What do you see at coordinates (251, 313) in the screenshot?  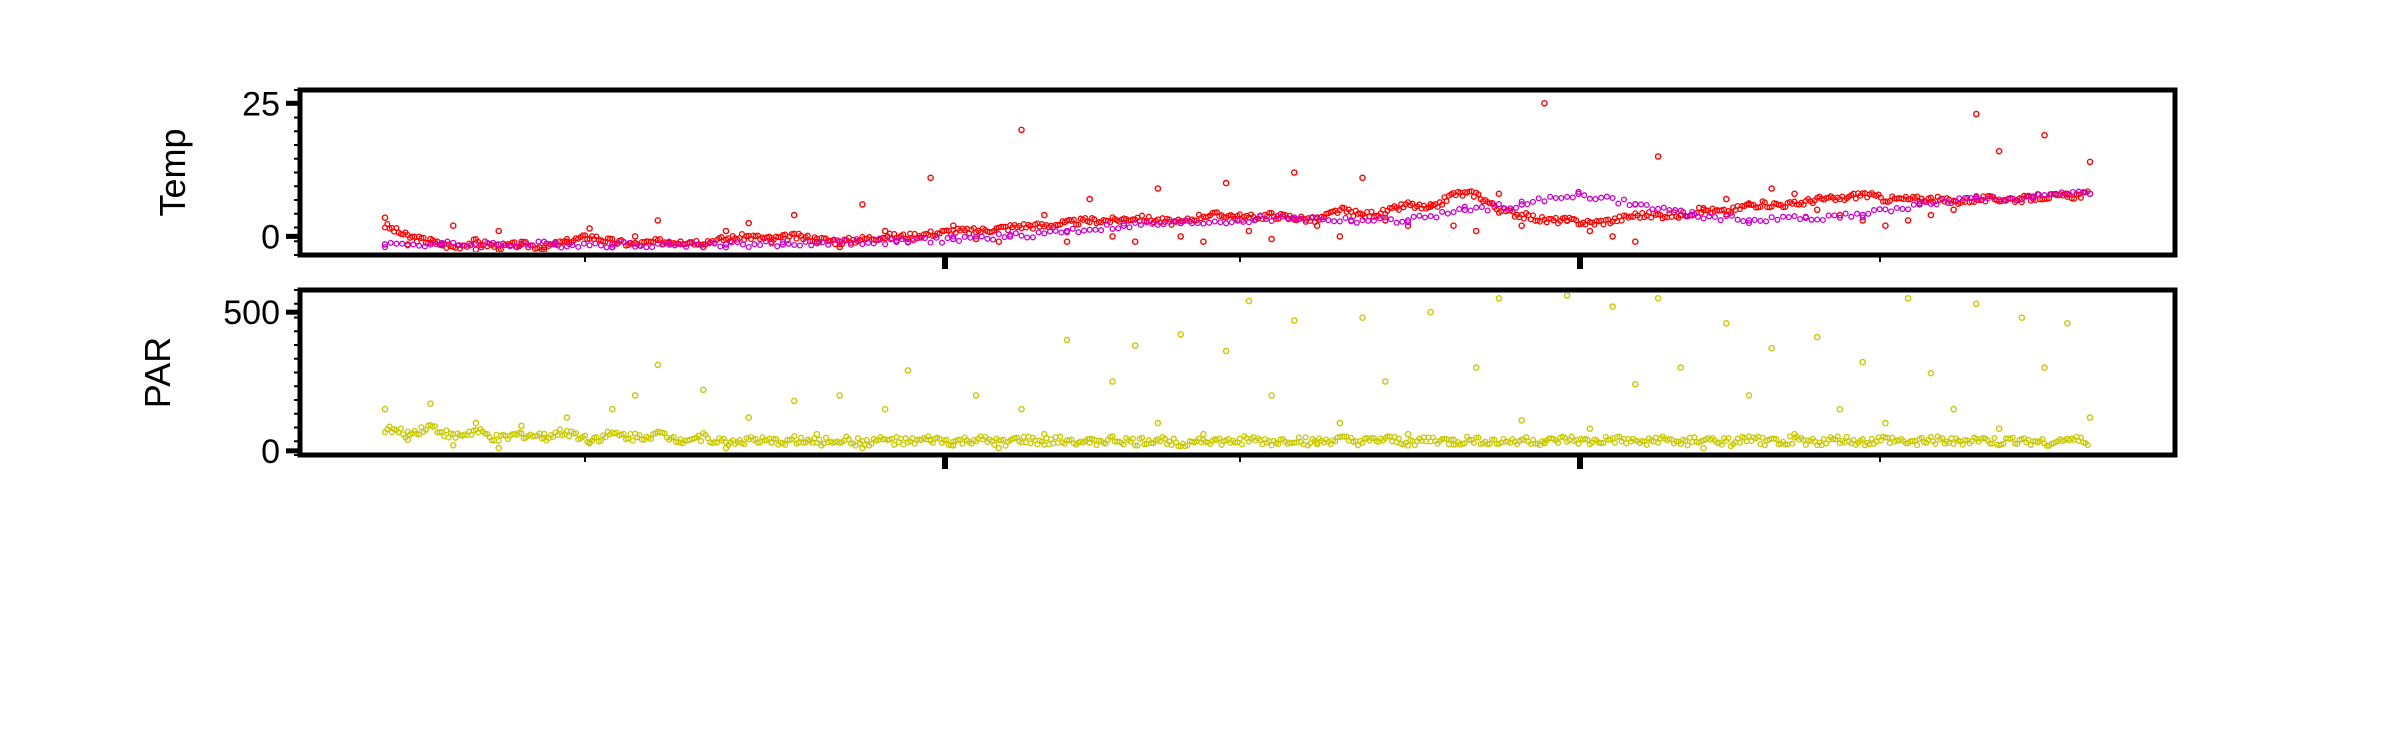 I see `par-y-tick-label-1: 500` at bounding box center [251, 313].